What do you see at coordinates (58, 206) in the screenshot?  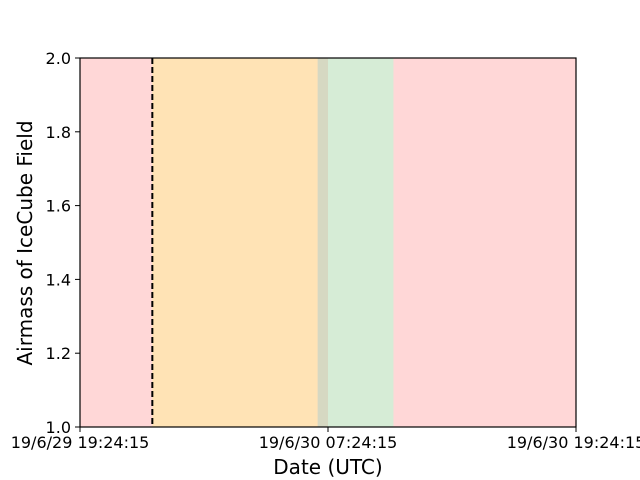 I see `y-tick-label-3: 1.6` at bounding box center [58, 206].